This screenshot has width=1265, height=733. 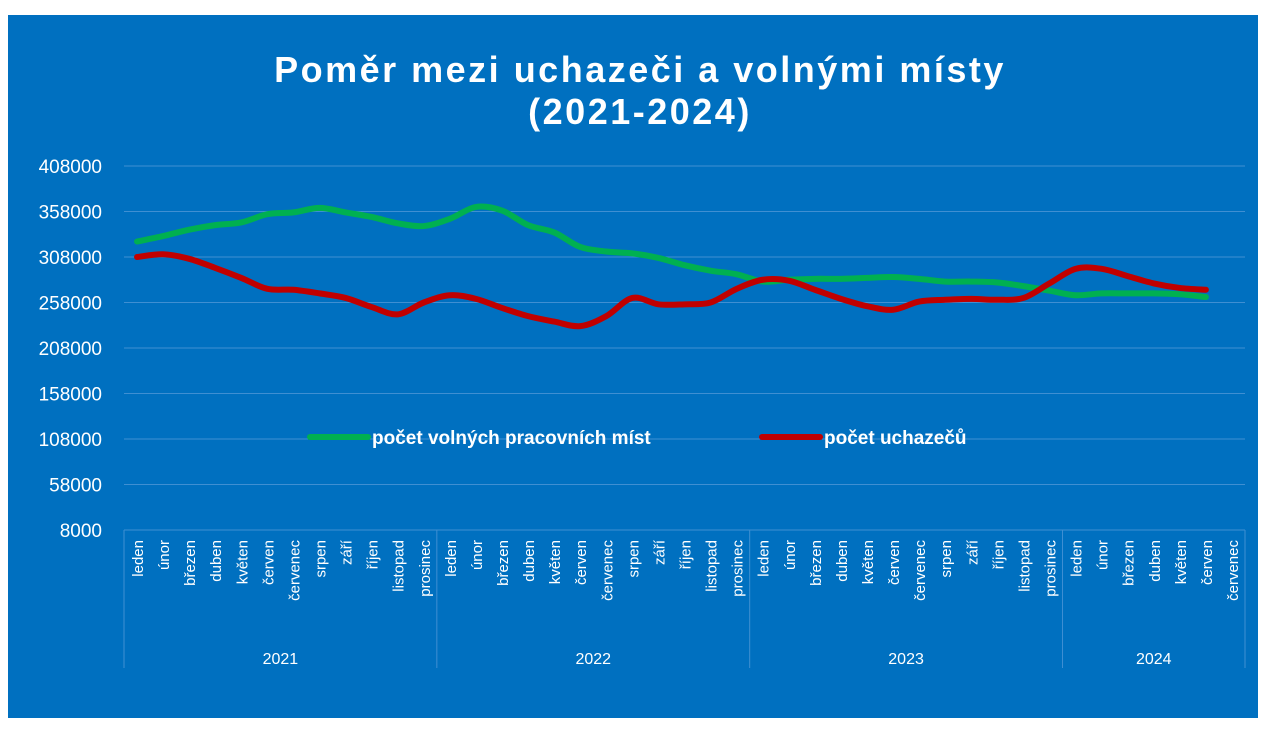 What do you see at coordinates (906, 659) in the screenshot?
I see `year-label: 2023` at bounding box center [906, 659].